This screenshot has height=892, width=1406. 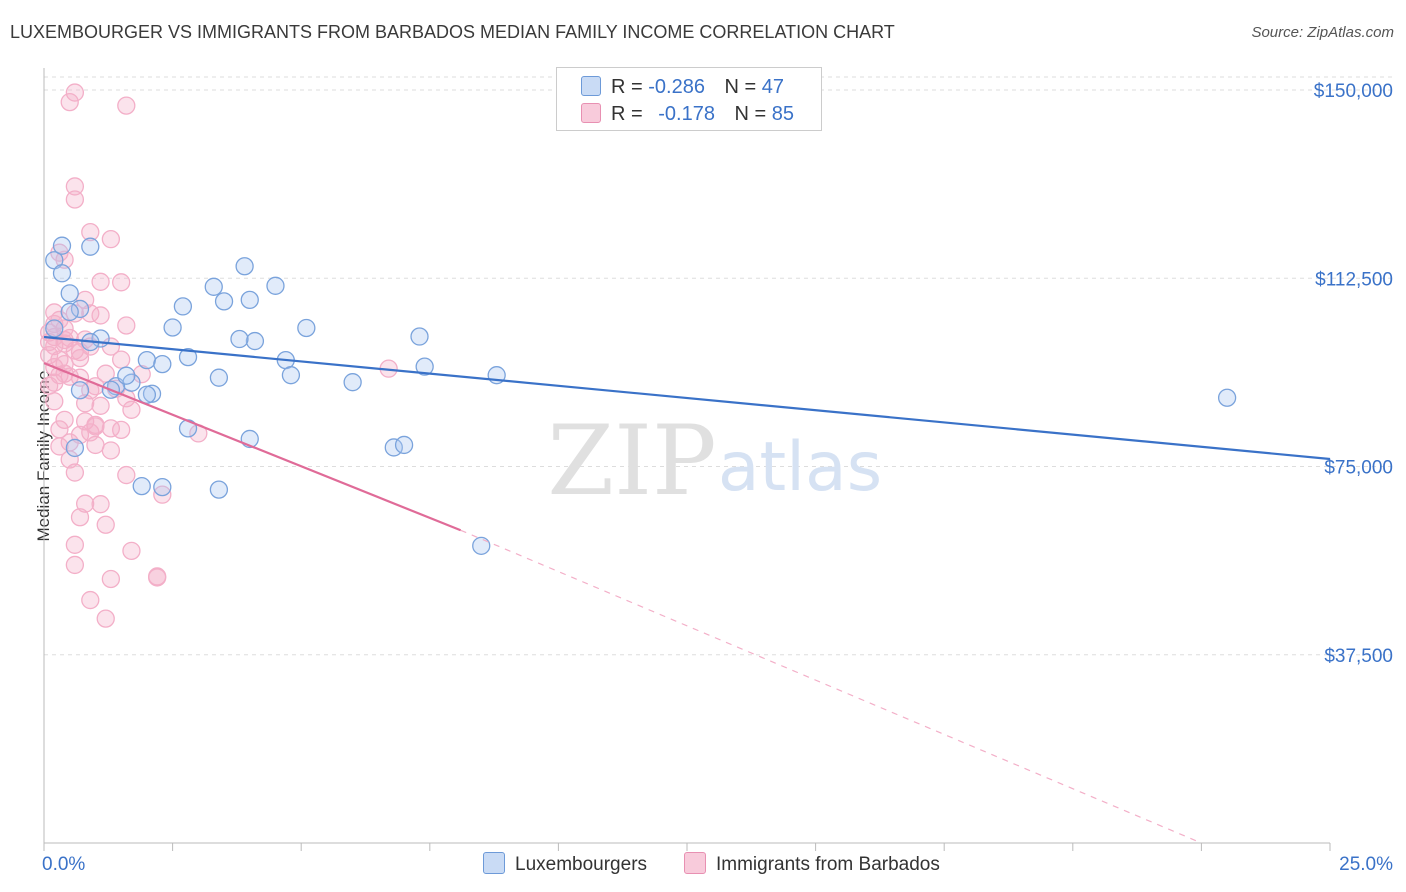 What do you see at coordinates (1354, 279) in the screenshot?
I see `y-tick-label: $112,500` at bounding box center [1354, 279].